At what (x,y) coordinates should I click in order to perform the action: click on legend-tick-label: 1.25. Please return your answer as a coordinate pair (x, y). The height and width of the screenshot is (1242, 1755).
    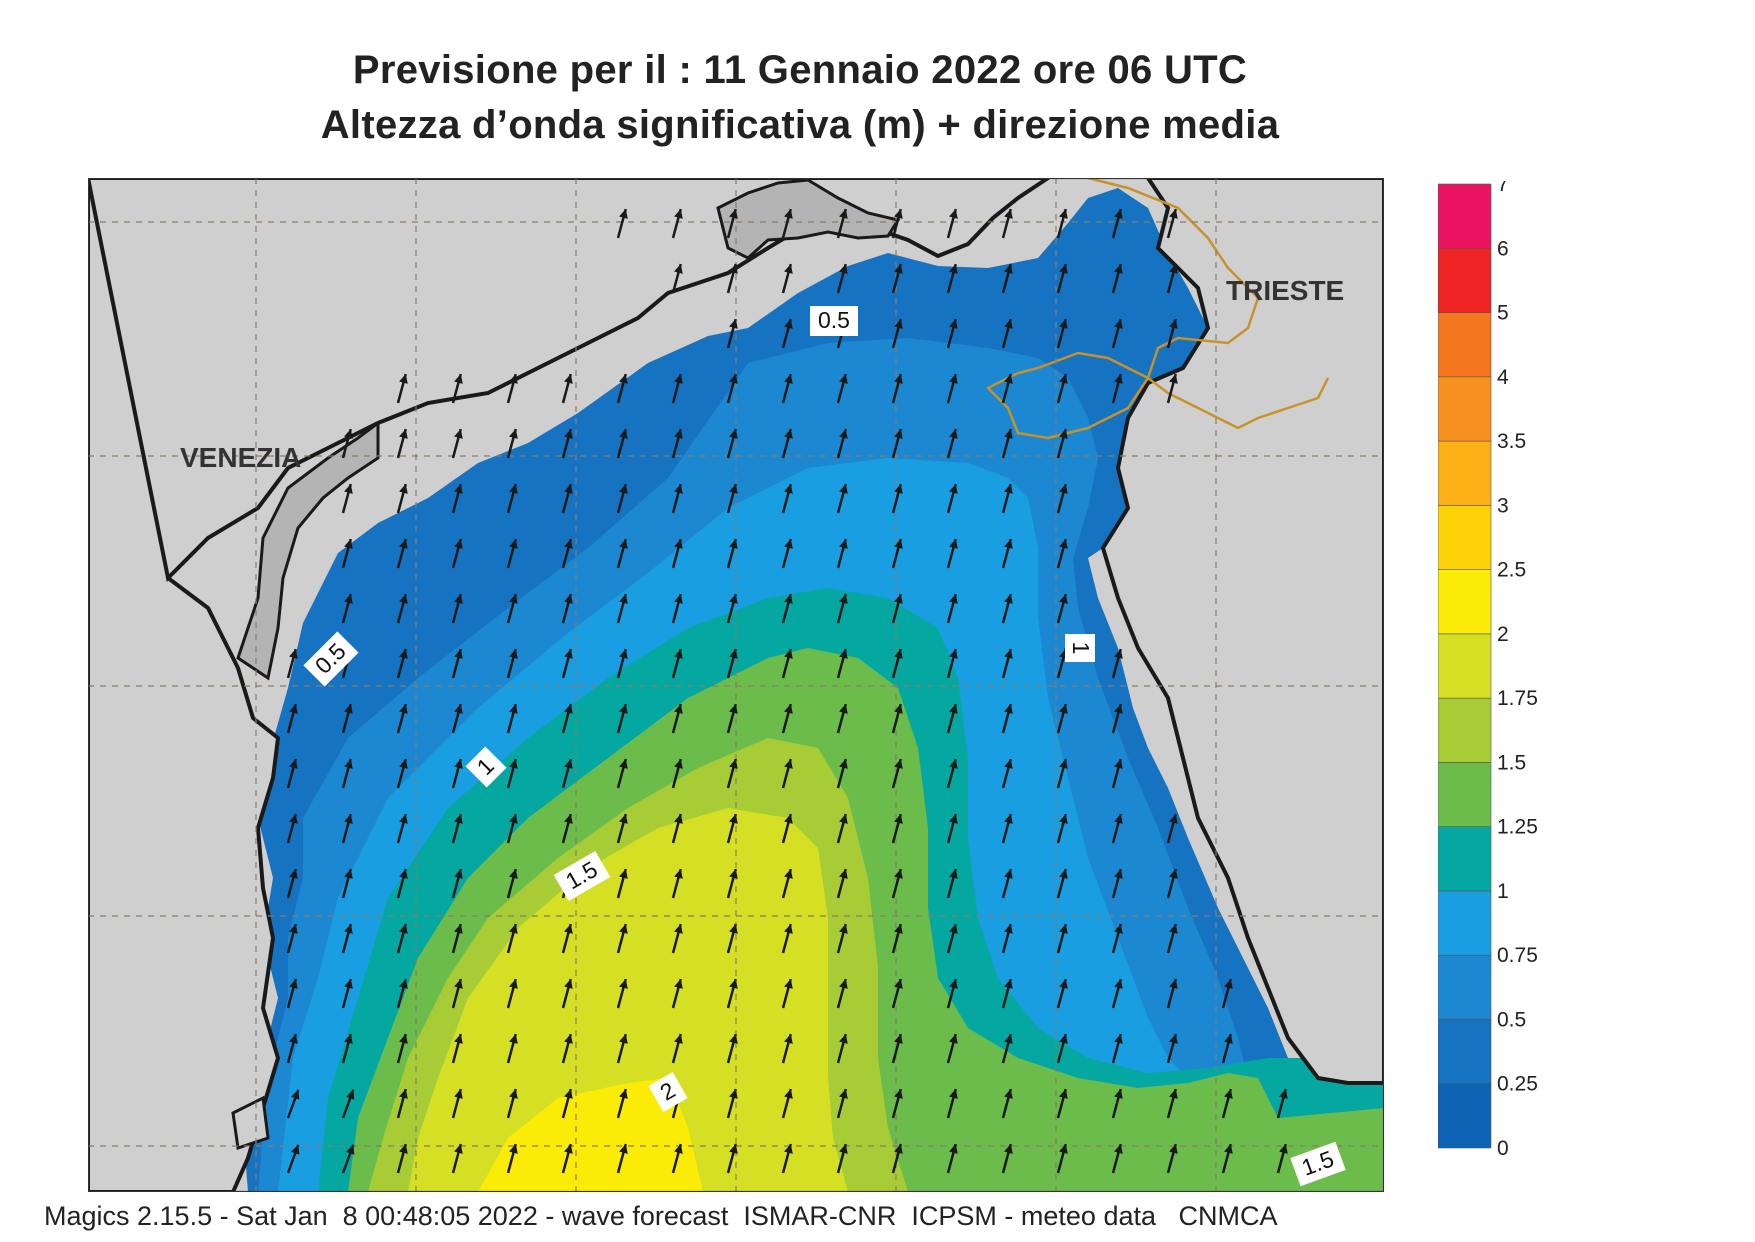
    Looking at the image, I should click on (1517, 827).